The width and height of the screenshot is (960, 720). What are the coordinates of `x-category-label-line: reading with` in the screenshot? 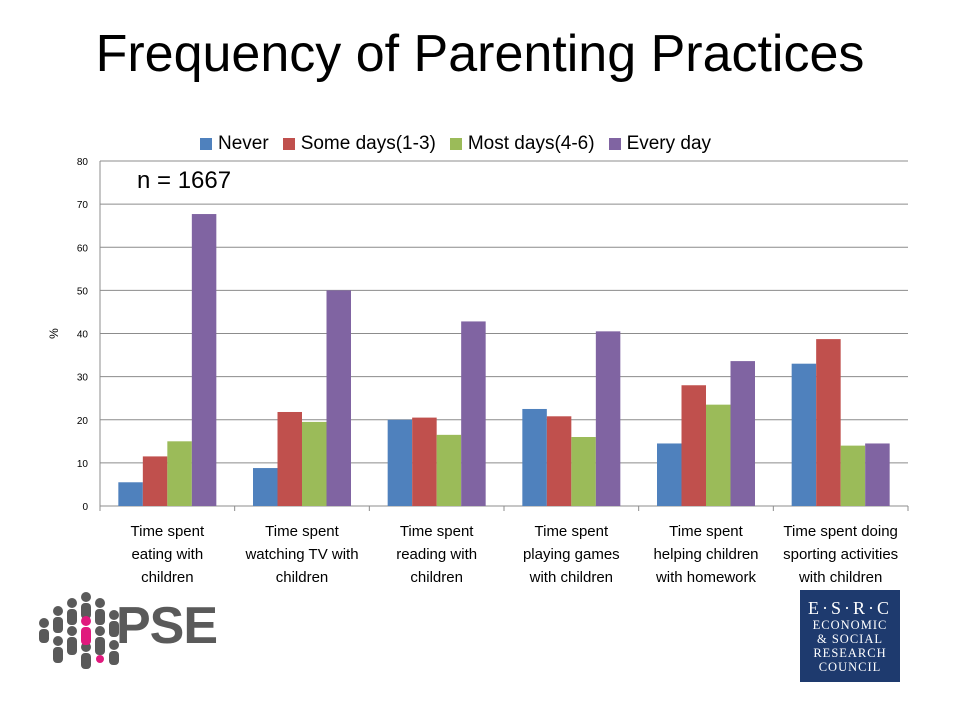 It's located at (437, 554).